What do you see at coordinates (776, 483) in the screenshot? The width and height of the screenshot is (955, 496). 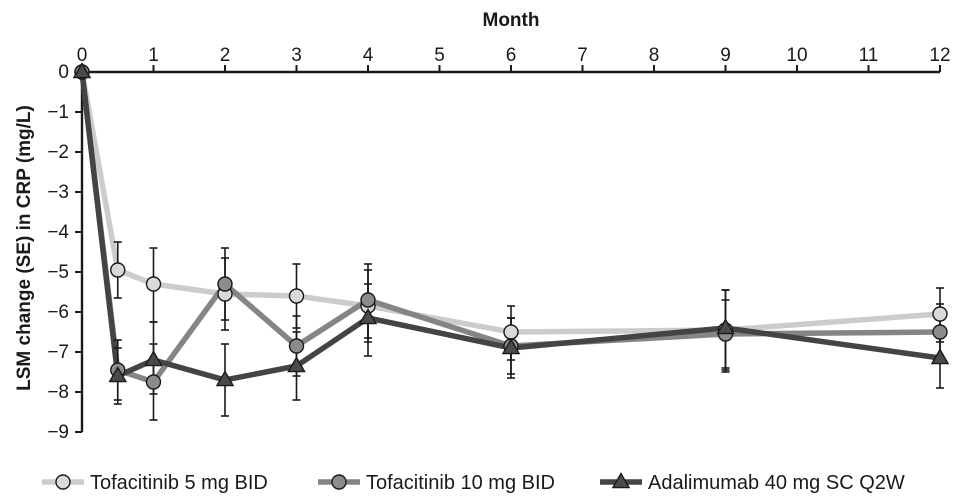 I see `legend-label: Adalimumab 40 mg SC Q2W` at bounding box center [776, 483].